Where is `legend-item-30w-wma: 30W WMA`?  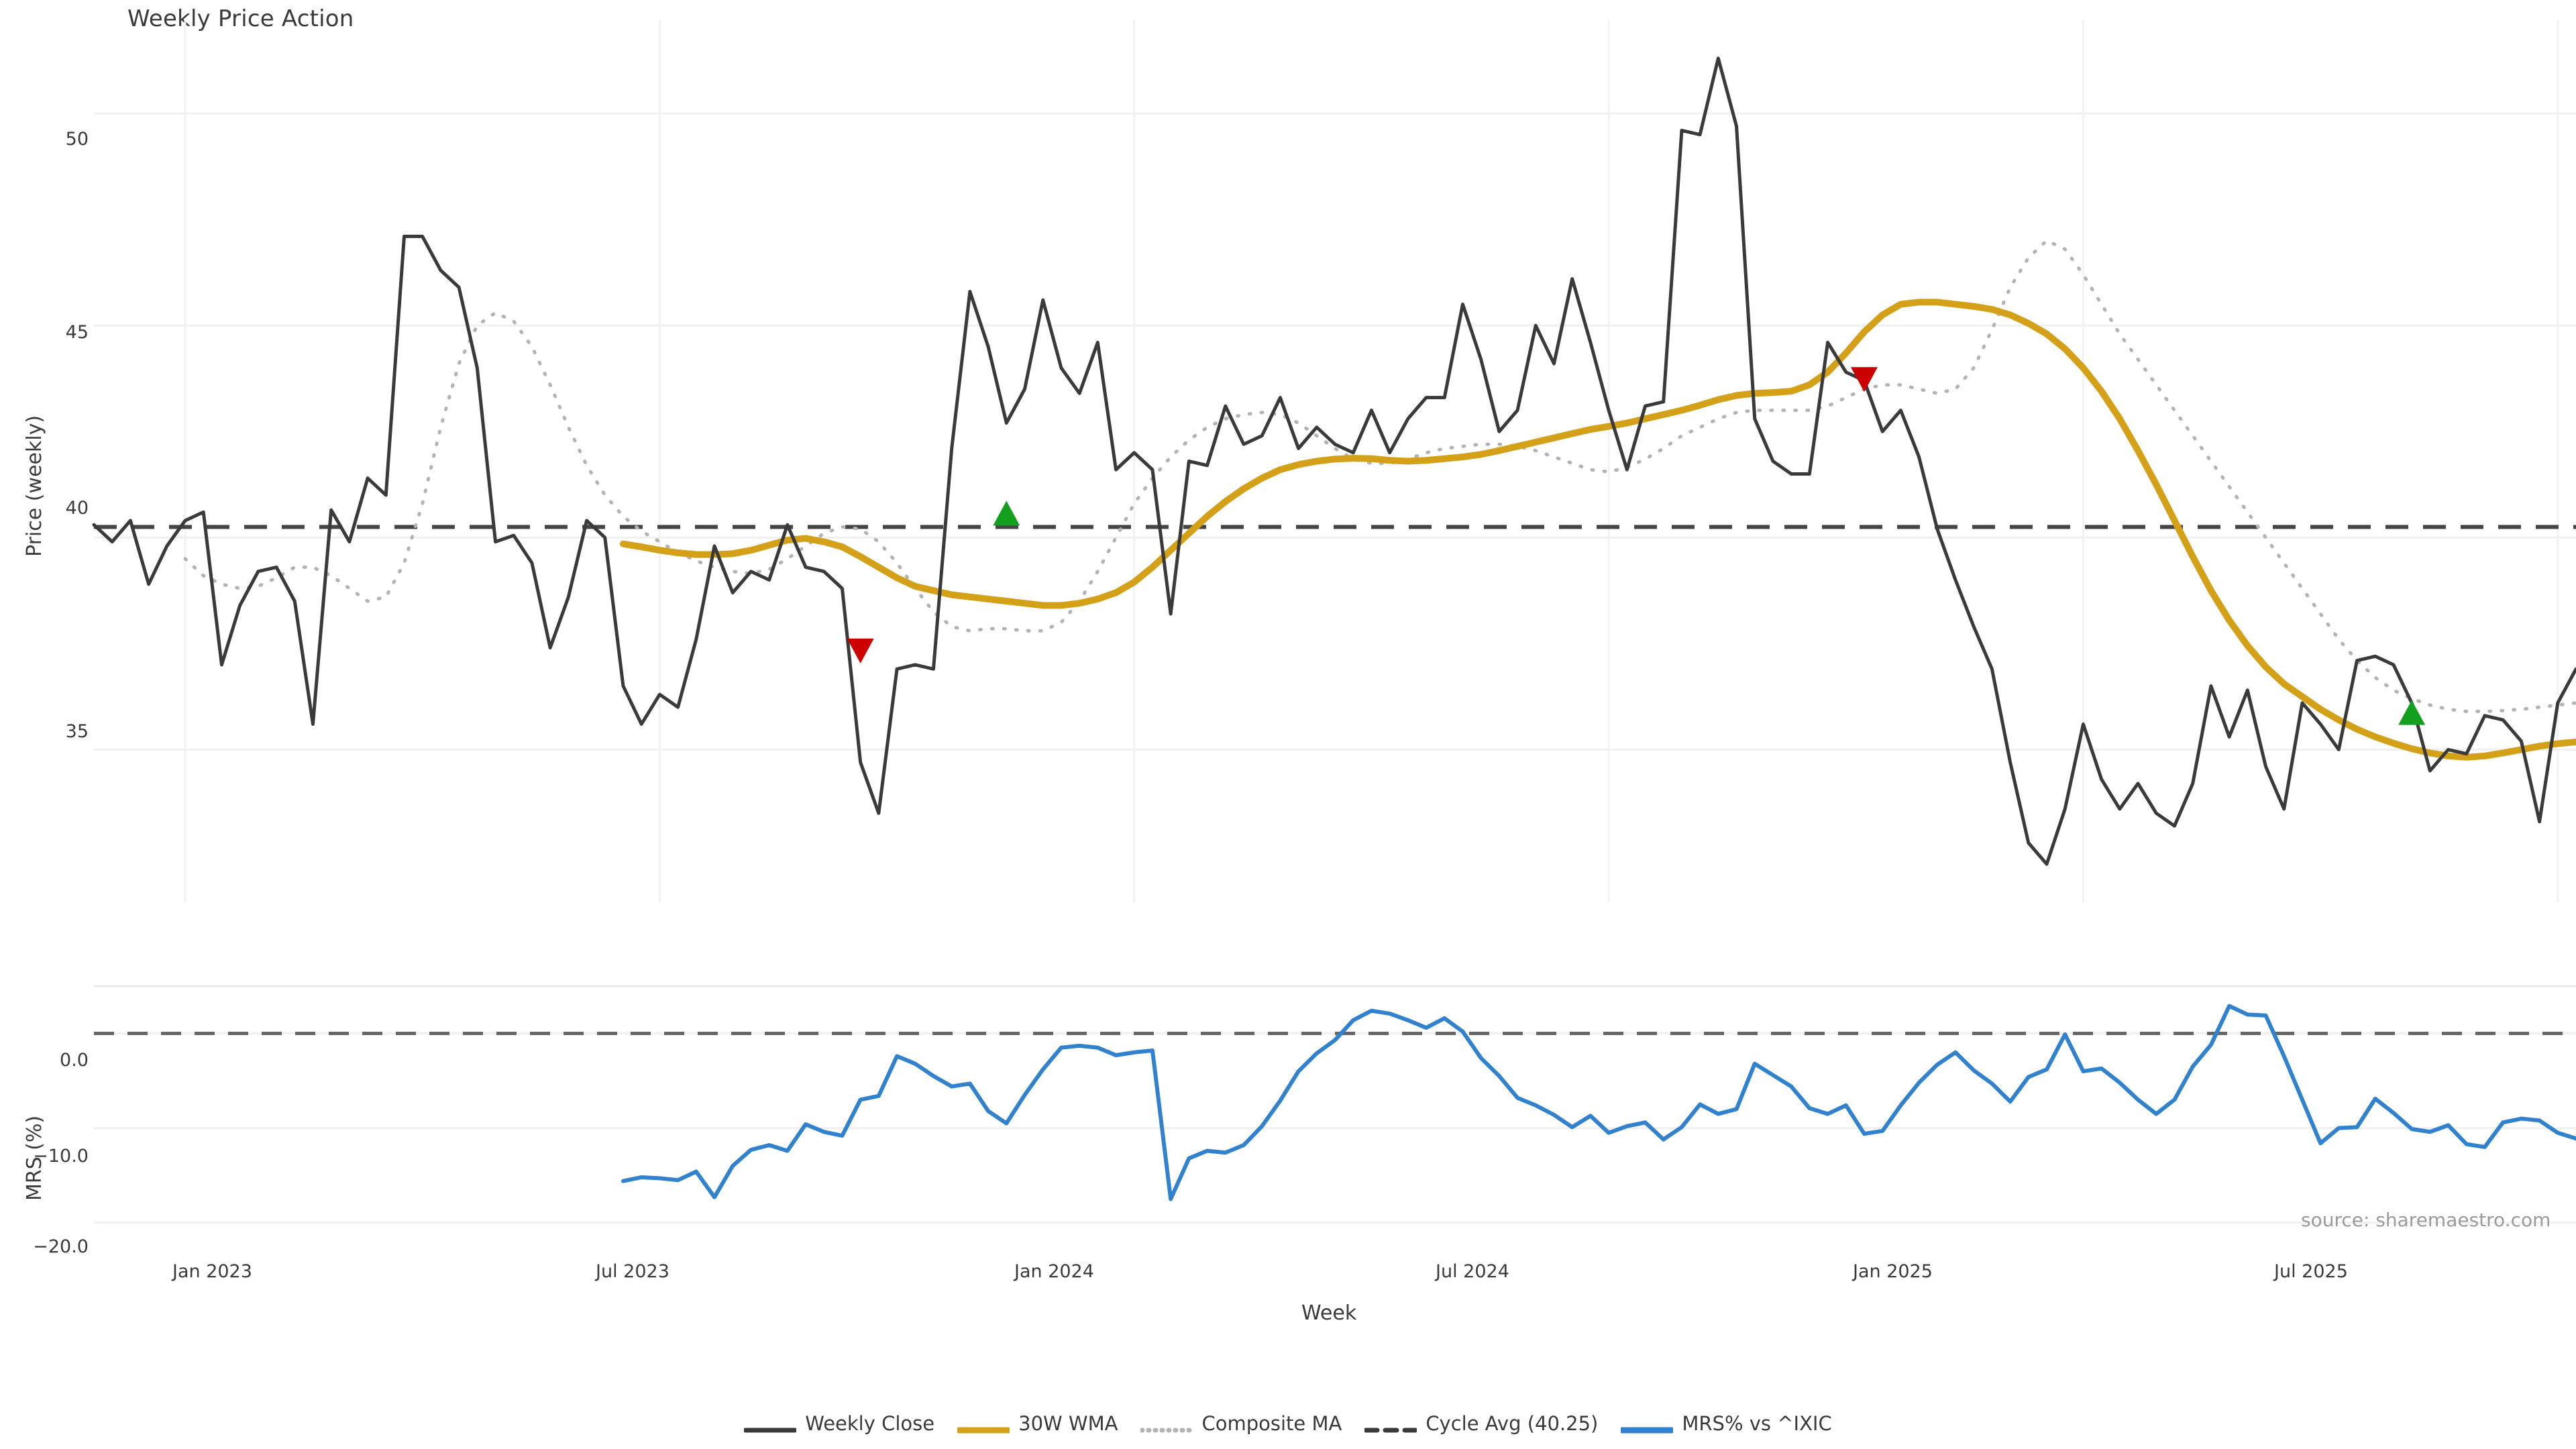 legend-item-30w-wma: 30W WMA is located at coordinates (1037, 1423).